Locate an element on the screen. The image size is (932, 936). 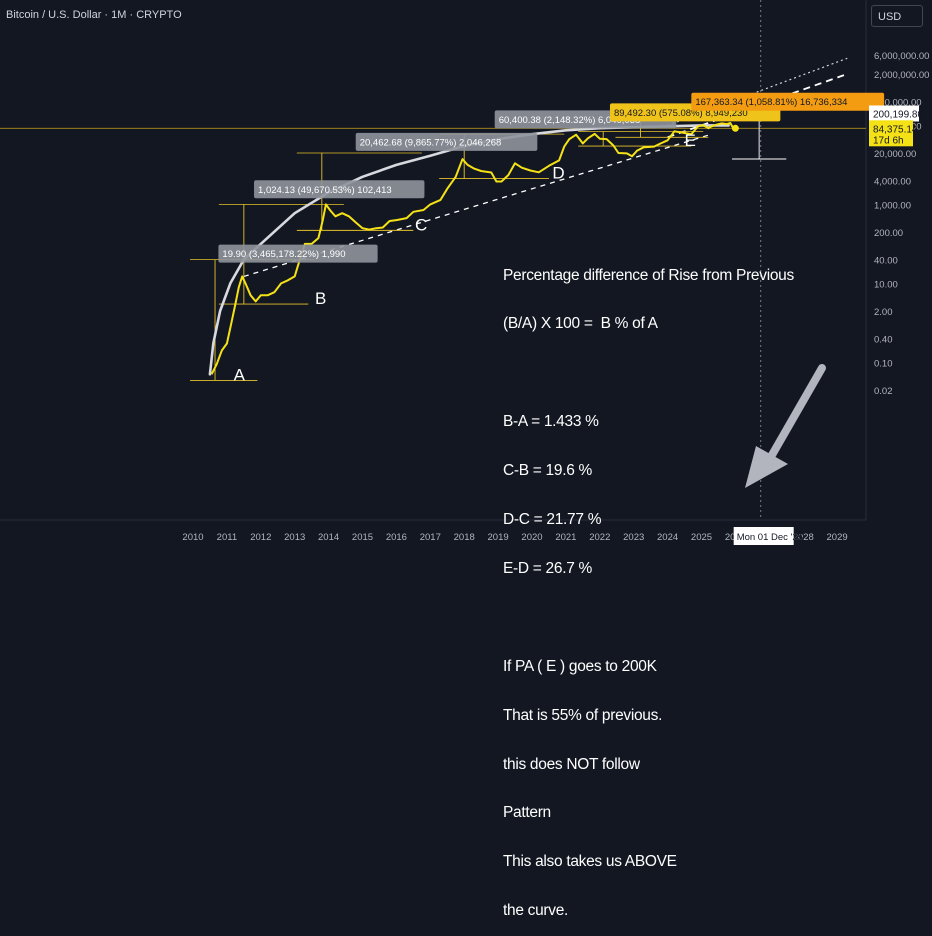
x-tick-label: 2014 is located at coordinates (328, 537).